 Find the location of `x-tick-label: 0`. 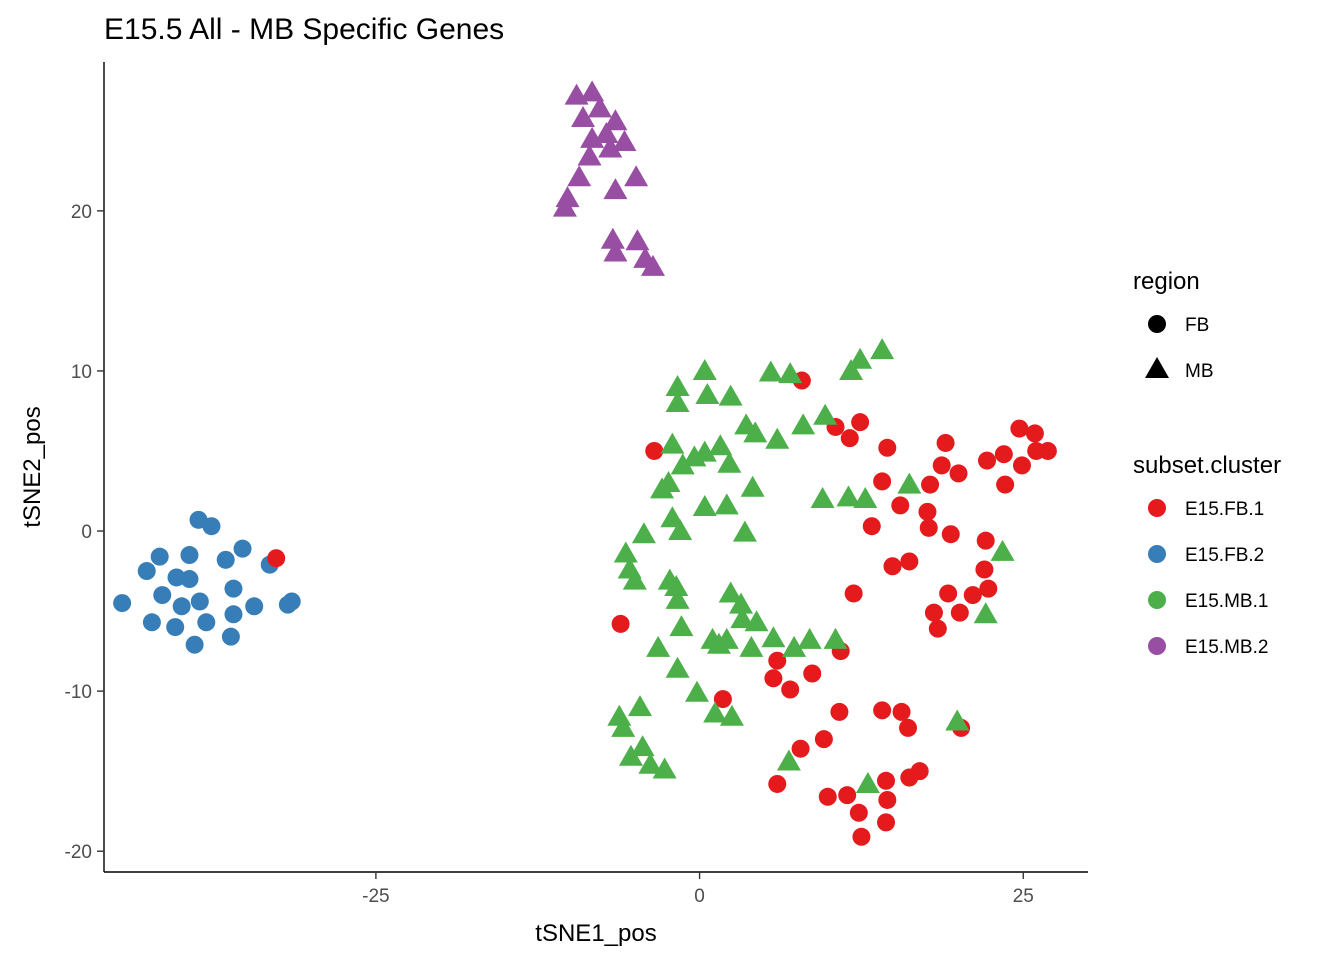

x-tick-label: 0 is located at coordinates (699, 896).